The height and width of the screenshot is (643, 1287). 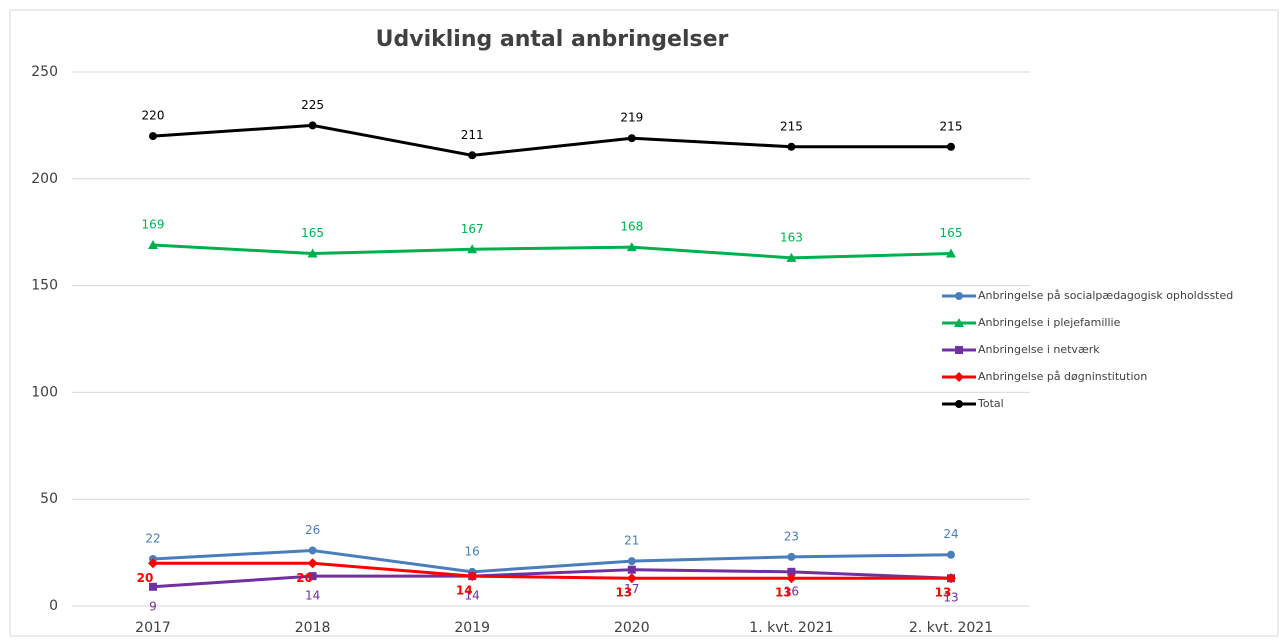 I want to click on data-label: 26, so click(x=312, y=530).